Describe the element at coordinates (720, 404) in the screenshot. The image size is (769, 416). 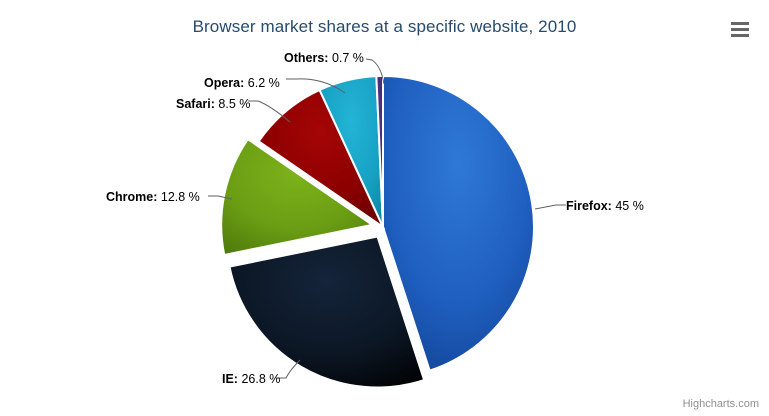
I see `credits-link: Highcharts.com` at that location.